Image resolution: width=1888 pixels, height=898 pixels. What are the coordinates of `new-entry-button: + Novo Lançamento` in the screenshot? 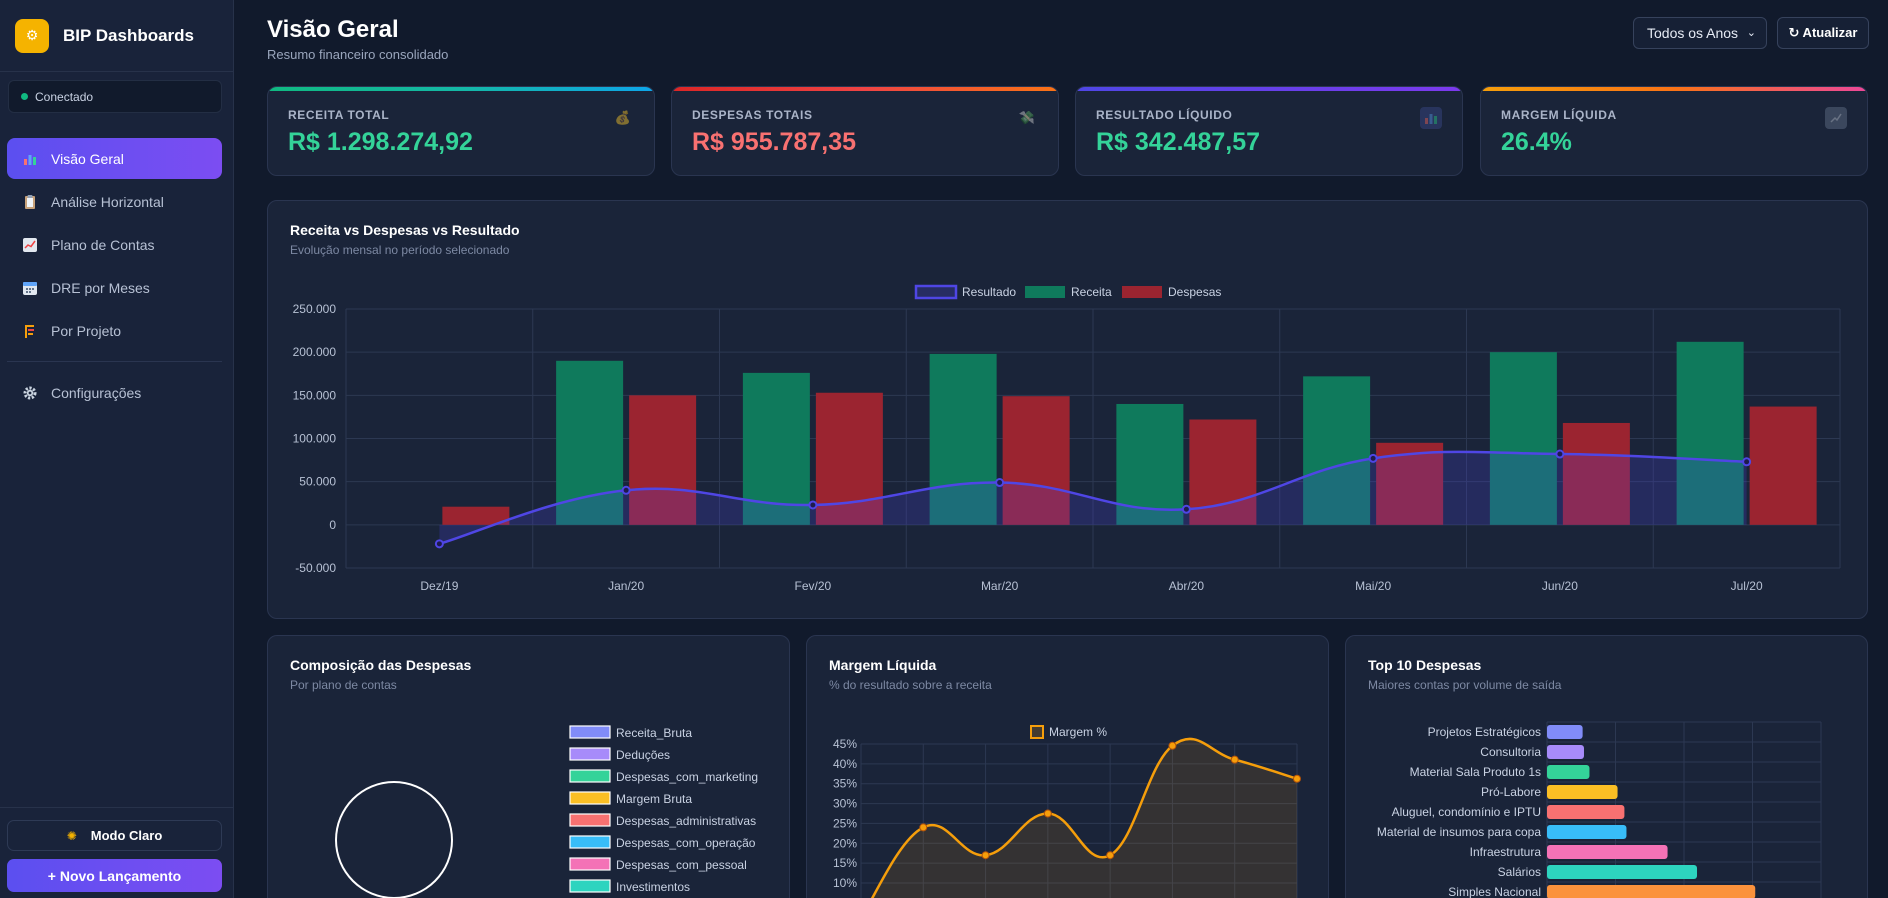 It's located at (114, 875).